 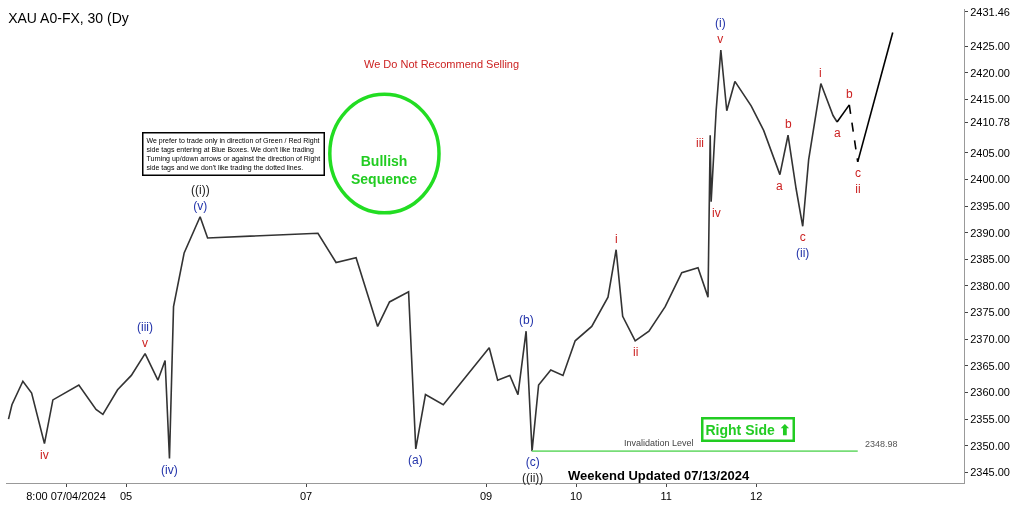 I want to click on x-tick-label: 09, so click(x=486, y=496).